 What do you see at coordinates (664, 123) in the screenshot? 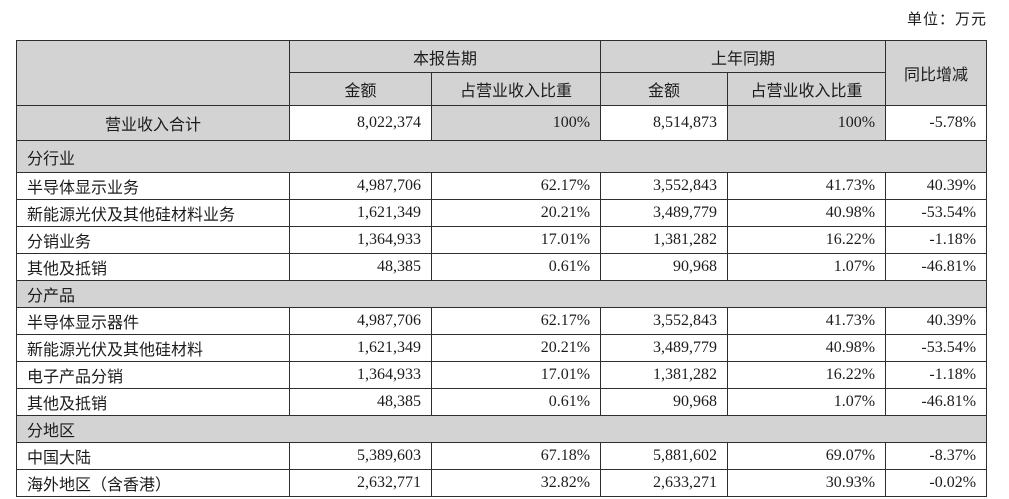
I see `total-prior-amount: 8,514,873` at bounding box center [664, 123].